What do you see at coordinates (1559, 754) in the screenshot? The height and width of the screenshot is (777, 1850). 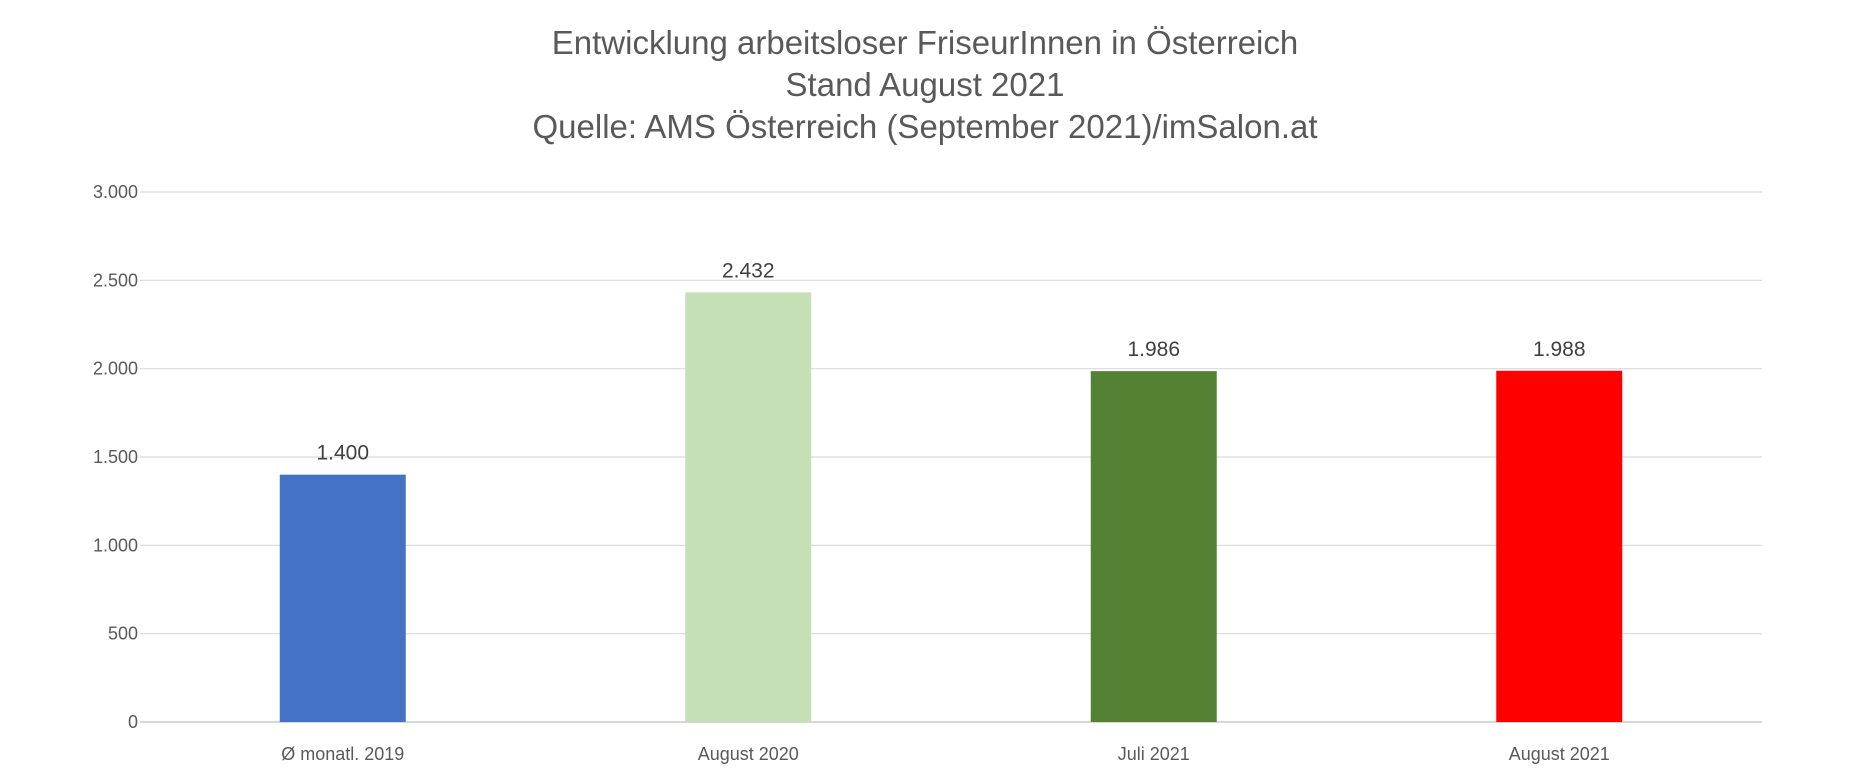 I see `x-tick-label: August 2021` at bounding box center [1559, 754].